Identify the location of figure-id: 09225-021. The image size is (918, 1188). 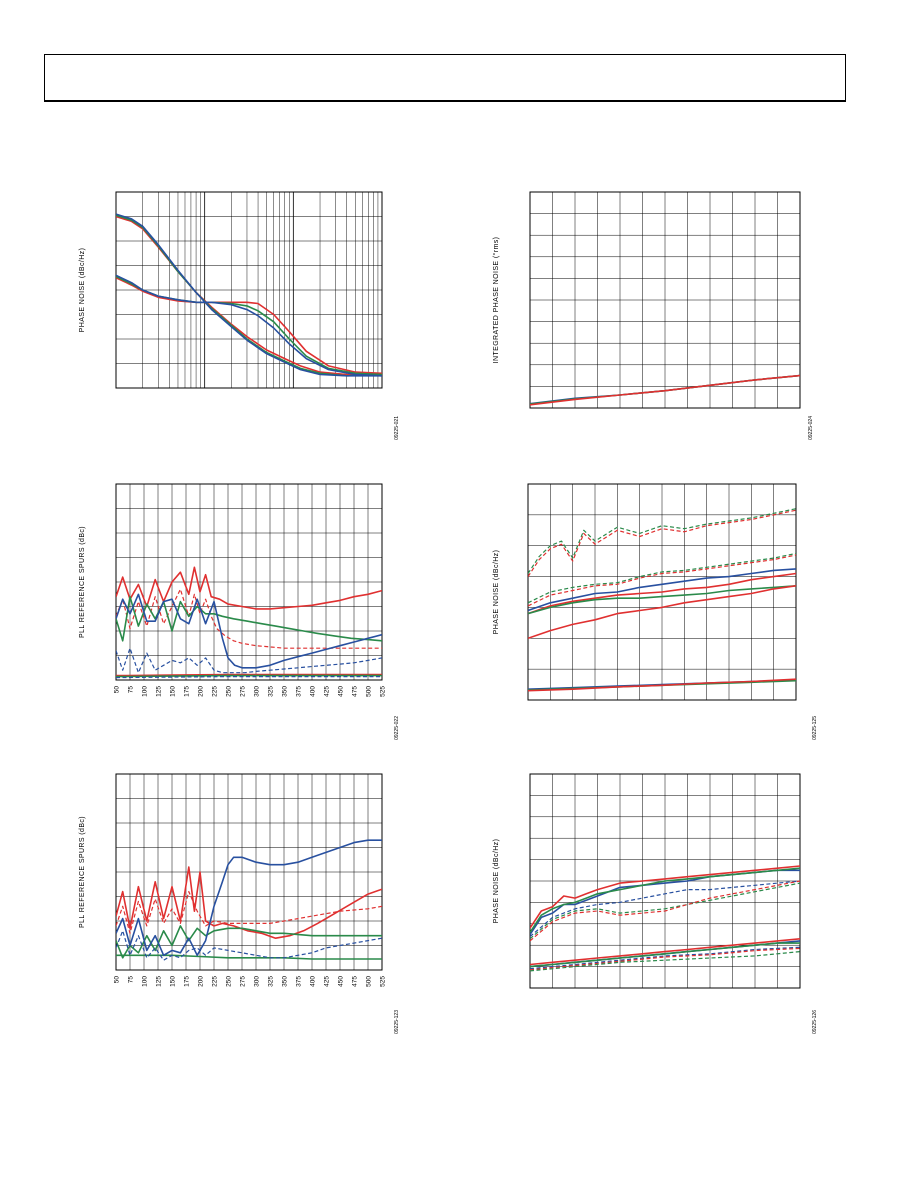
(397, 428).